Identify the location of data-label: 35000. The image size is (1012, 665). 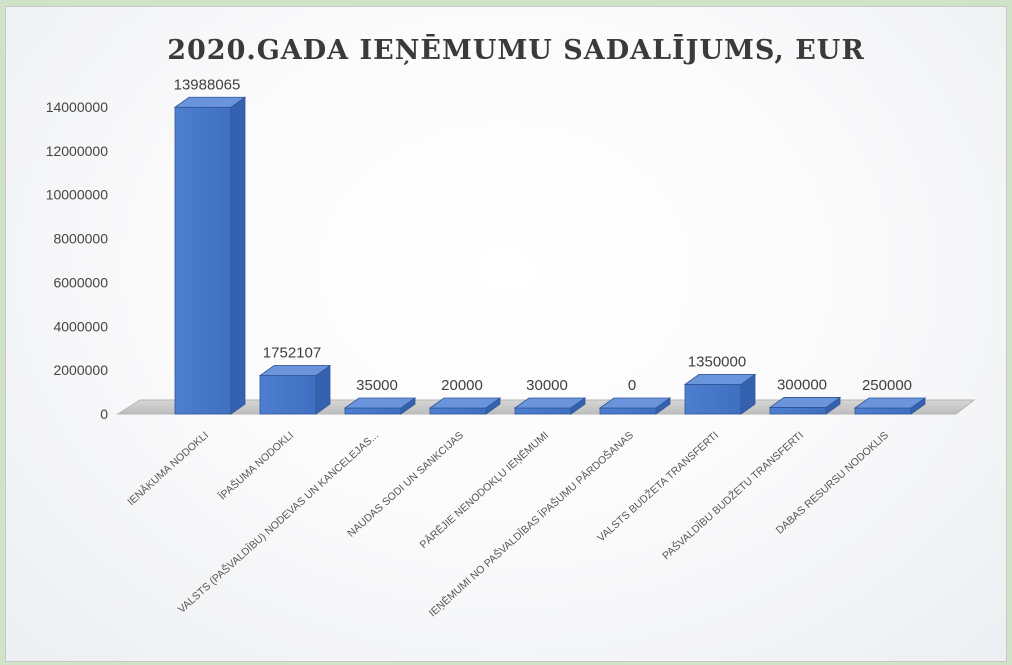
(377, 385).